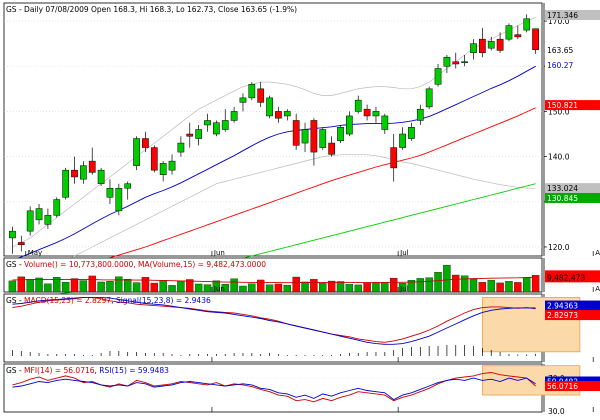 Image resolution: width=600 pixels, height=420 pixels. Describe the element at coordinates (559, 111) in the screenshot. I see `price-ytick-label-3: 150.0` at that location.